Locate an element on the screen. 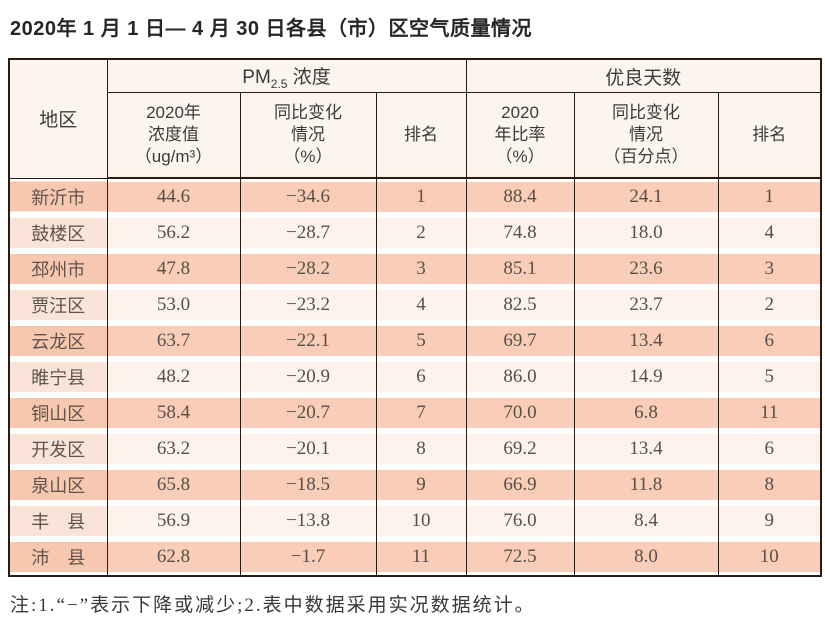 This screenshot has height=620, width=825. cell-pm-rank: 8 is located at coordinates (421, 449).